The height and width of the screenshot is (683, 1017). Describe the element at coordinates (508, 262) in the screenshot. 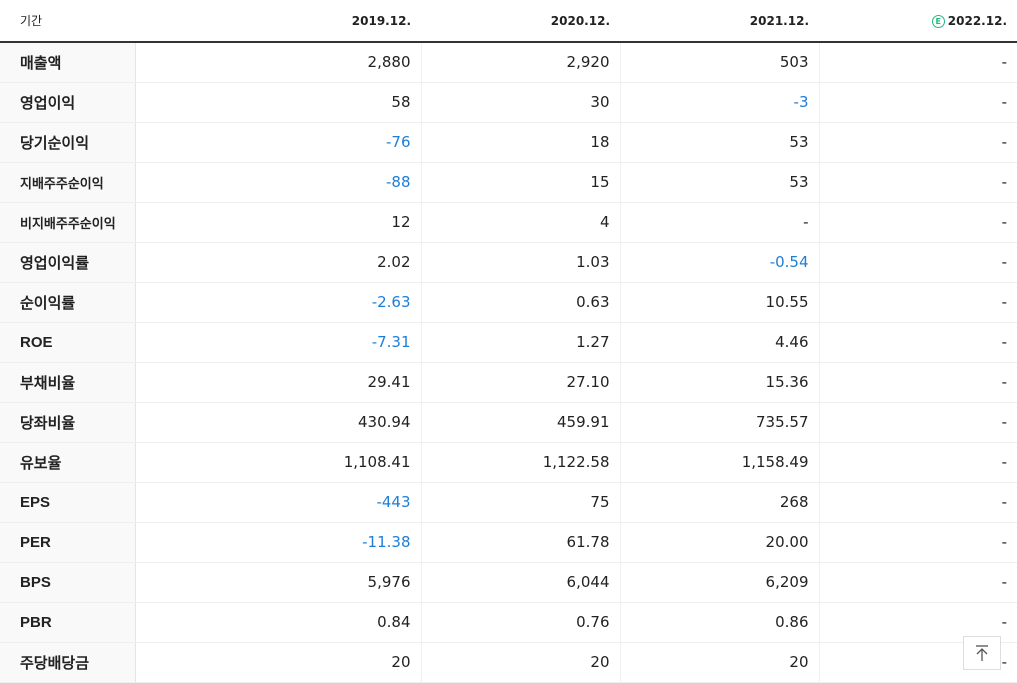

I see `table-row: 영업이익률 2.02 1.03 -0.54-` at that location.